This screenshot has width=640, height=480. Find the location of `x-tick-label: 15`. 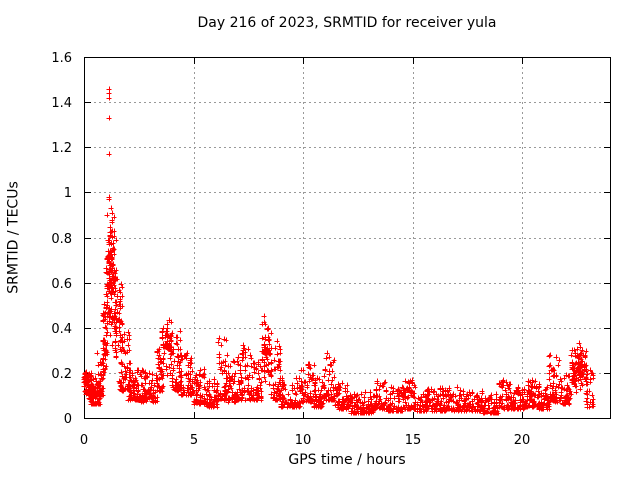

x-tick-label: 15 is located at coordinates (413, 440).